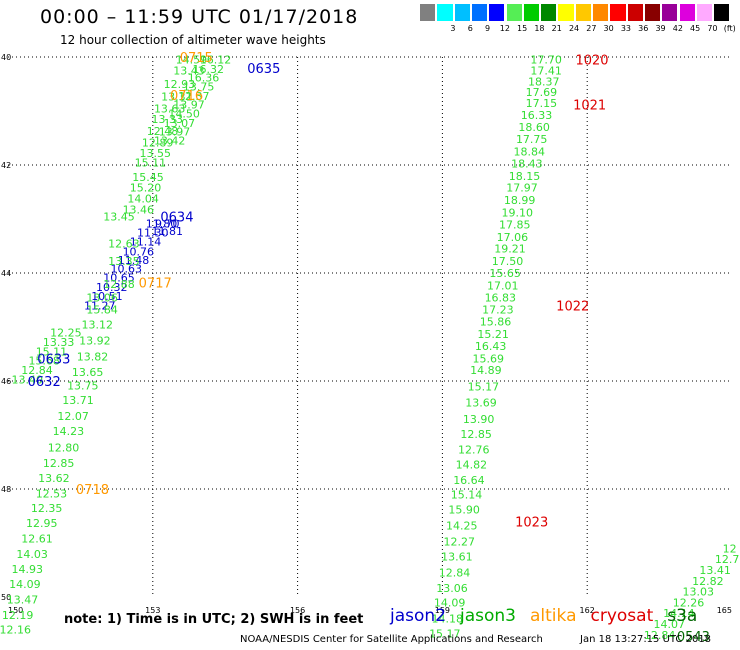  What do you see at coordinates (591, 61) in the screenshot?
I see `pass-time-cryosat: 1020` at bounding box center [591, 61].